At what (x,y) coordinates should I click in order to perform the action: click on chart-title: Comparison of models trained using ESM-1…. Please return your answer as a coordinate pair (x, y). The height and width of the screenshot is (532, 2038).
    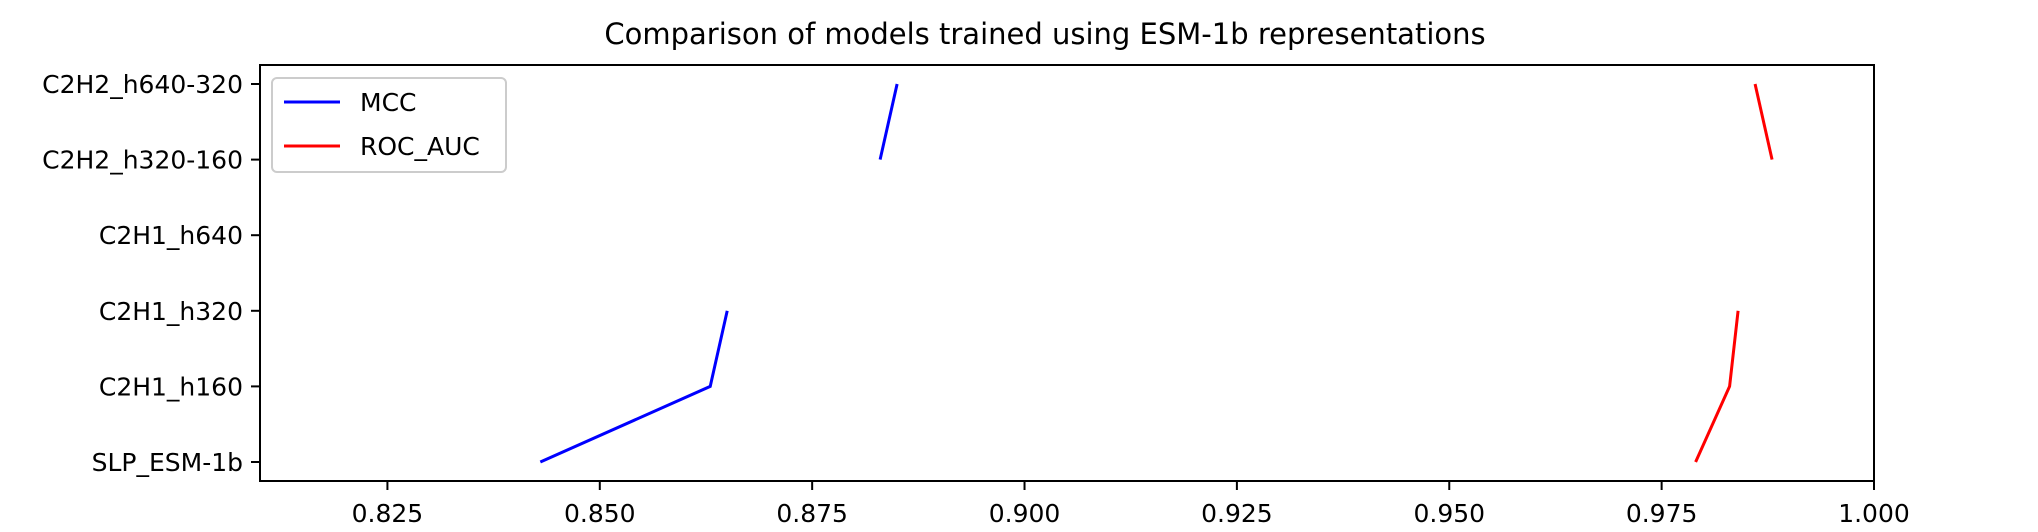
    Looking at the image, I should click on (1044, 34).